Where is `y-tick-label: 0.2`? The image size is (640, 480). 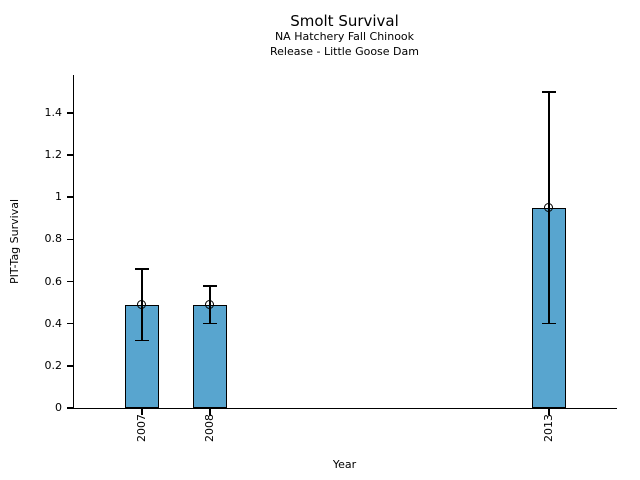 y-tick-label: 0.2 is located at coordinates (53, 365).